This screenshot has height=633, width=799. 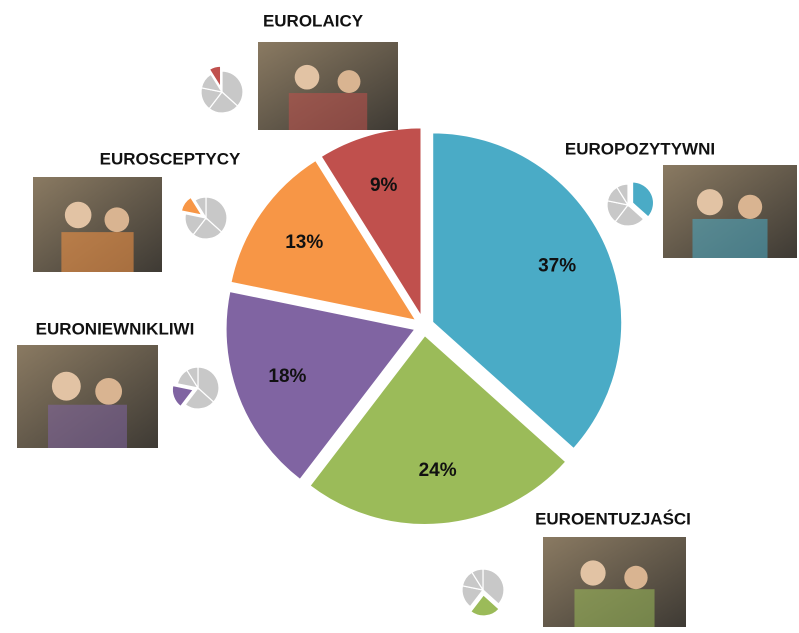 I want to click on category-label: EURONIEWNIKLIWI, so click(x=115, y=328).